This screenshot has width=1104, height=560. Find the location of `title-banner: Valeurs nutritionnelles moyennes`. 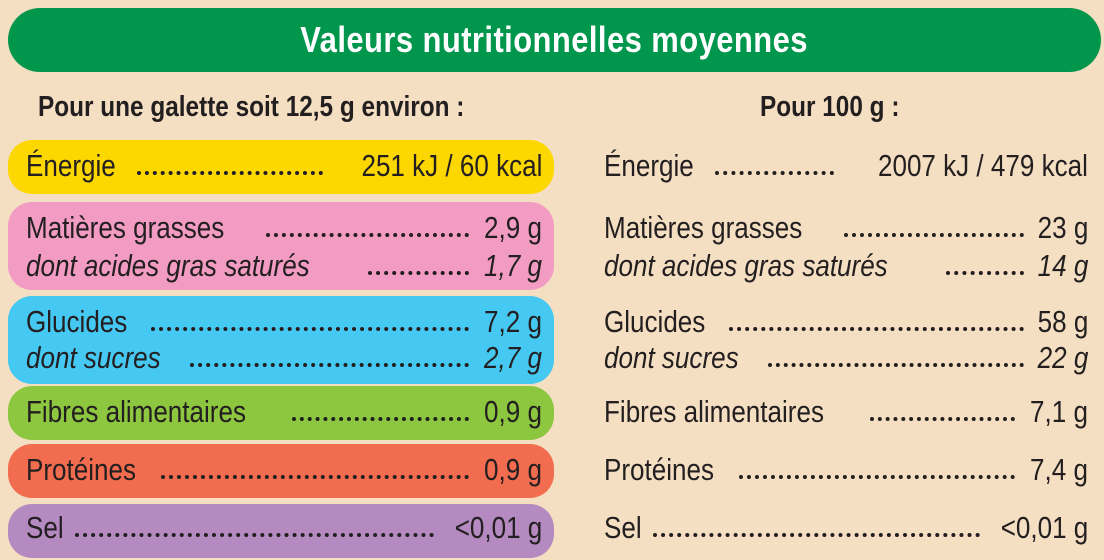

title-banner: Valeurs nutritionnelles moyennes is located at coordinates (554, 40).